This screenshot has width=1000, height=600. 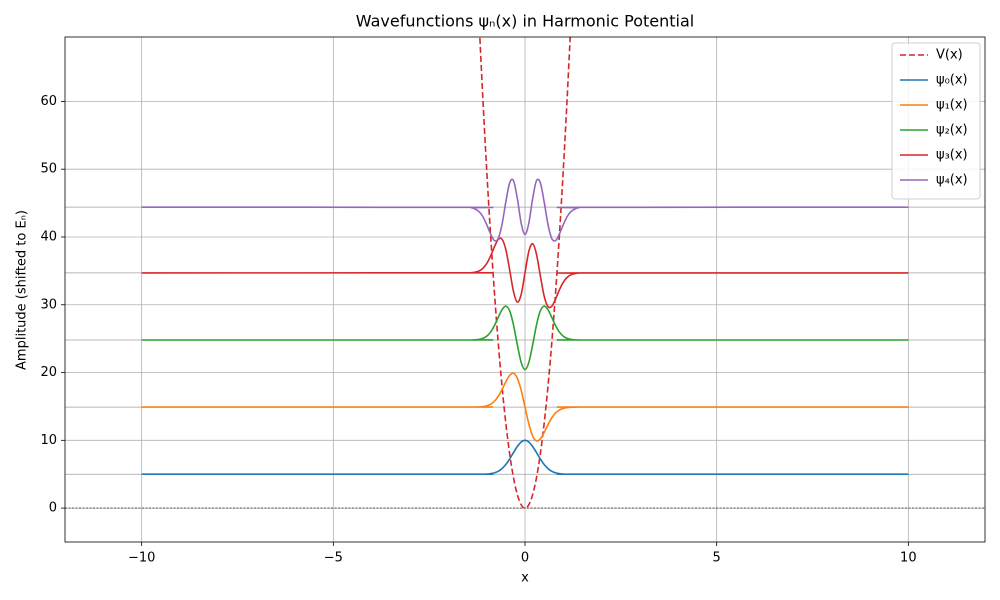 What do you see at coordinates (141, 558) in the screenshot?
I see `x-tick-label: −10` at bounding box center [141, 558].